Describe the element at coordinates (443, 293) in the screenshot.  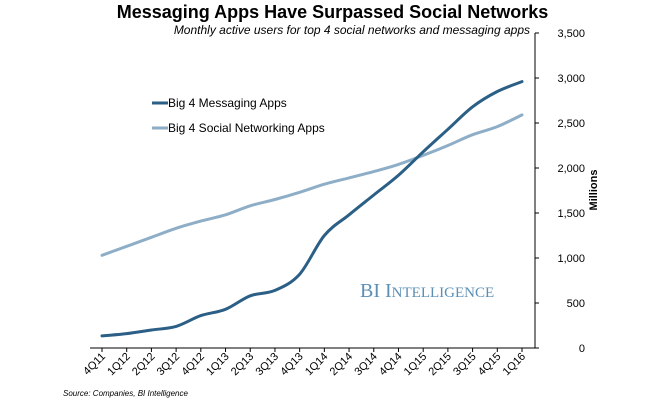
I see `watermark-part-3: NTELLIGENCE` at that location.